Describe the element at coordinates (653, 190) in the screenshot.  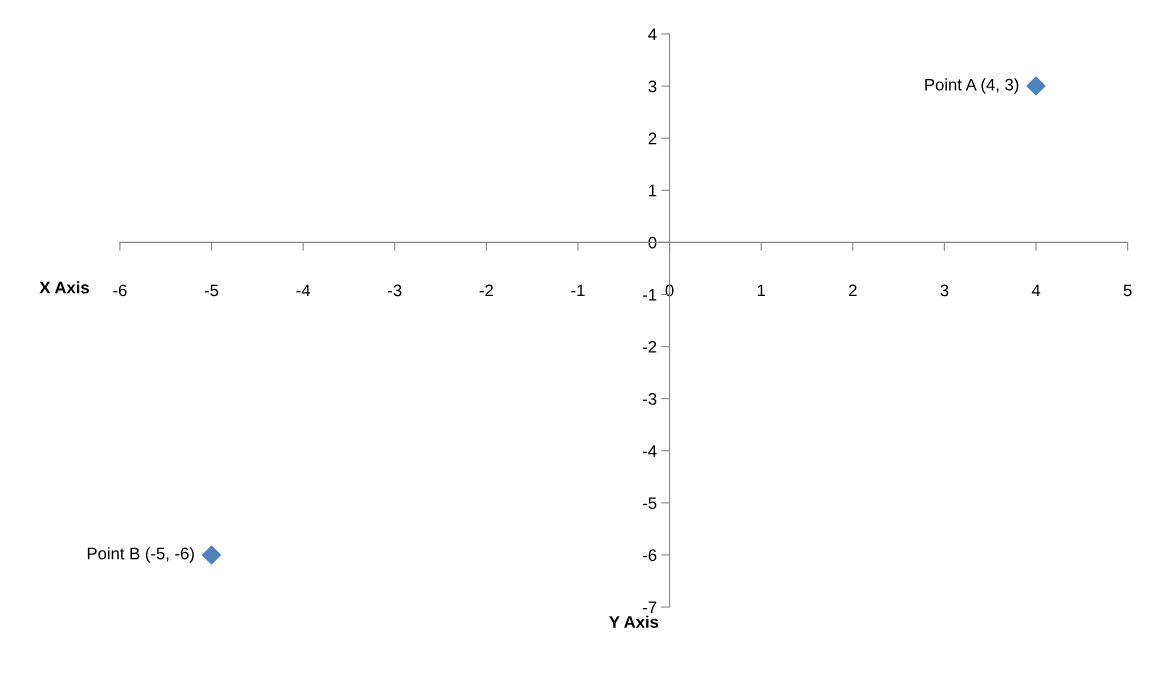
I see `y-tick-label: 1` at that location.